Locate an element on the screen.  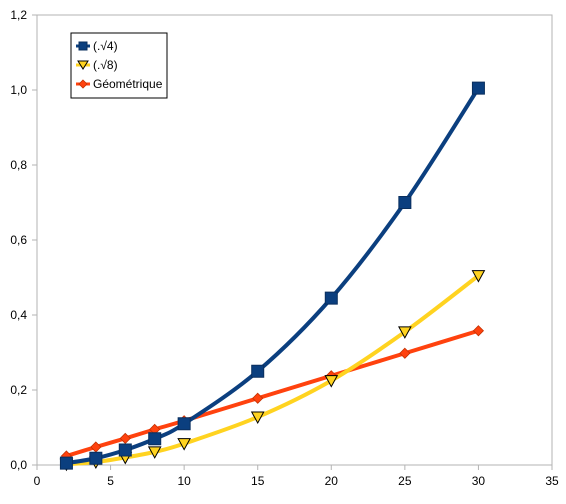
x-tick-label: 20 is located at coordinates (332, 481).